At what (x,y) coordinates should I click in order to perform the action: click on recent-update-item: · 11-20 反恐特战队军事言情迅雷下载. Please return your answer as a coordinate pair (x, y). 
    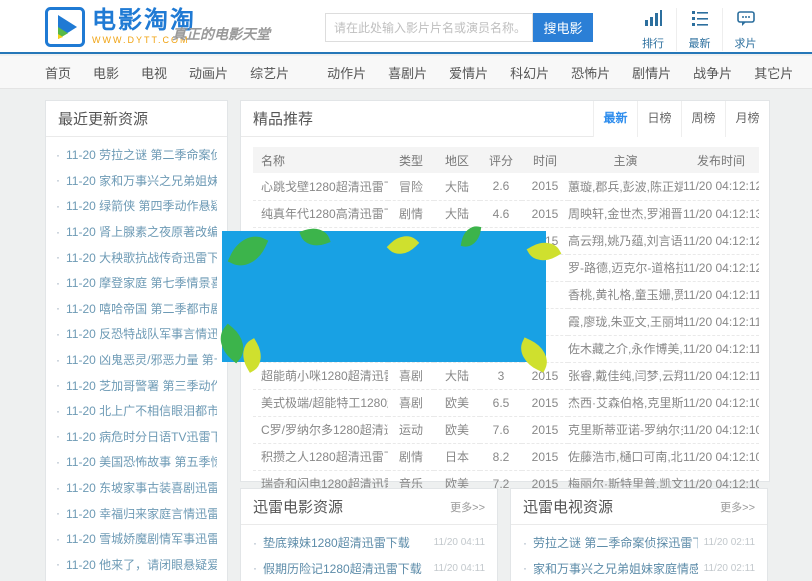
    Looking at the image, I should click on (136, 334).